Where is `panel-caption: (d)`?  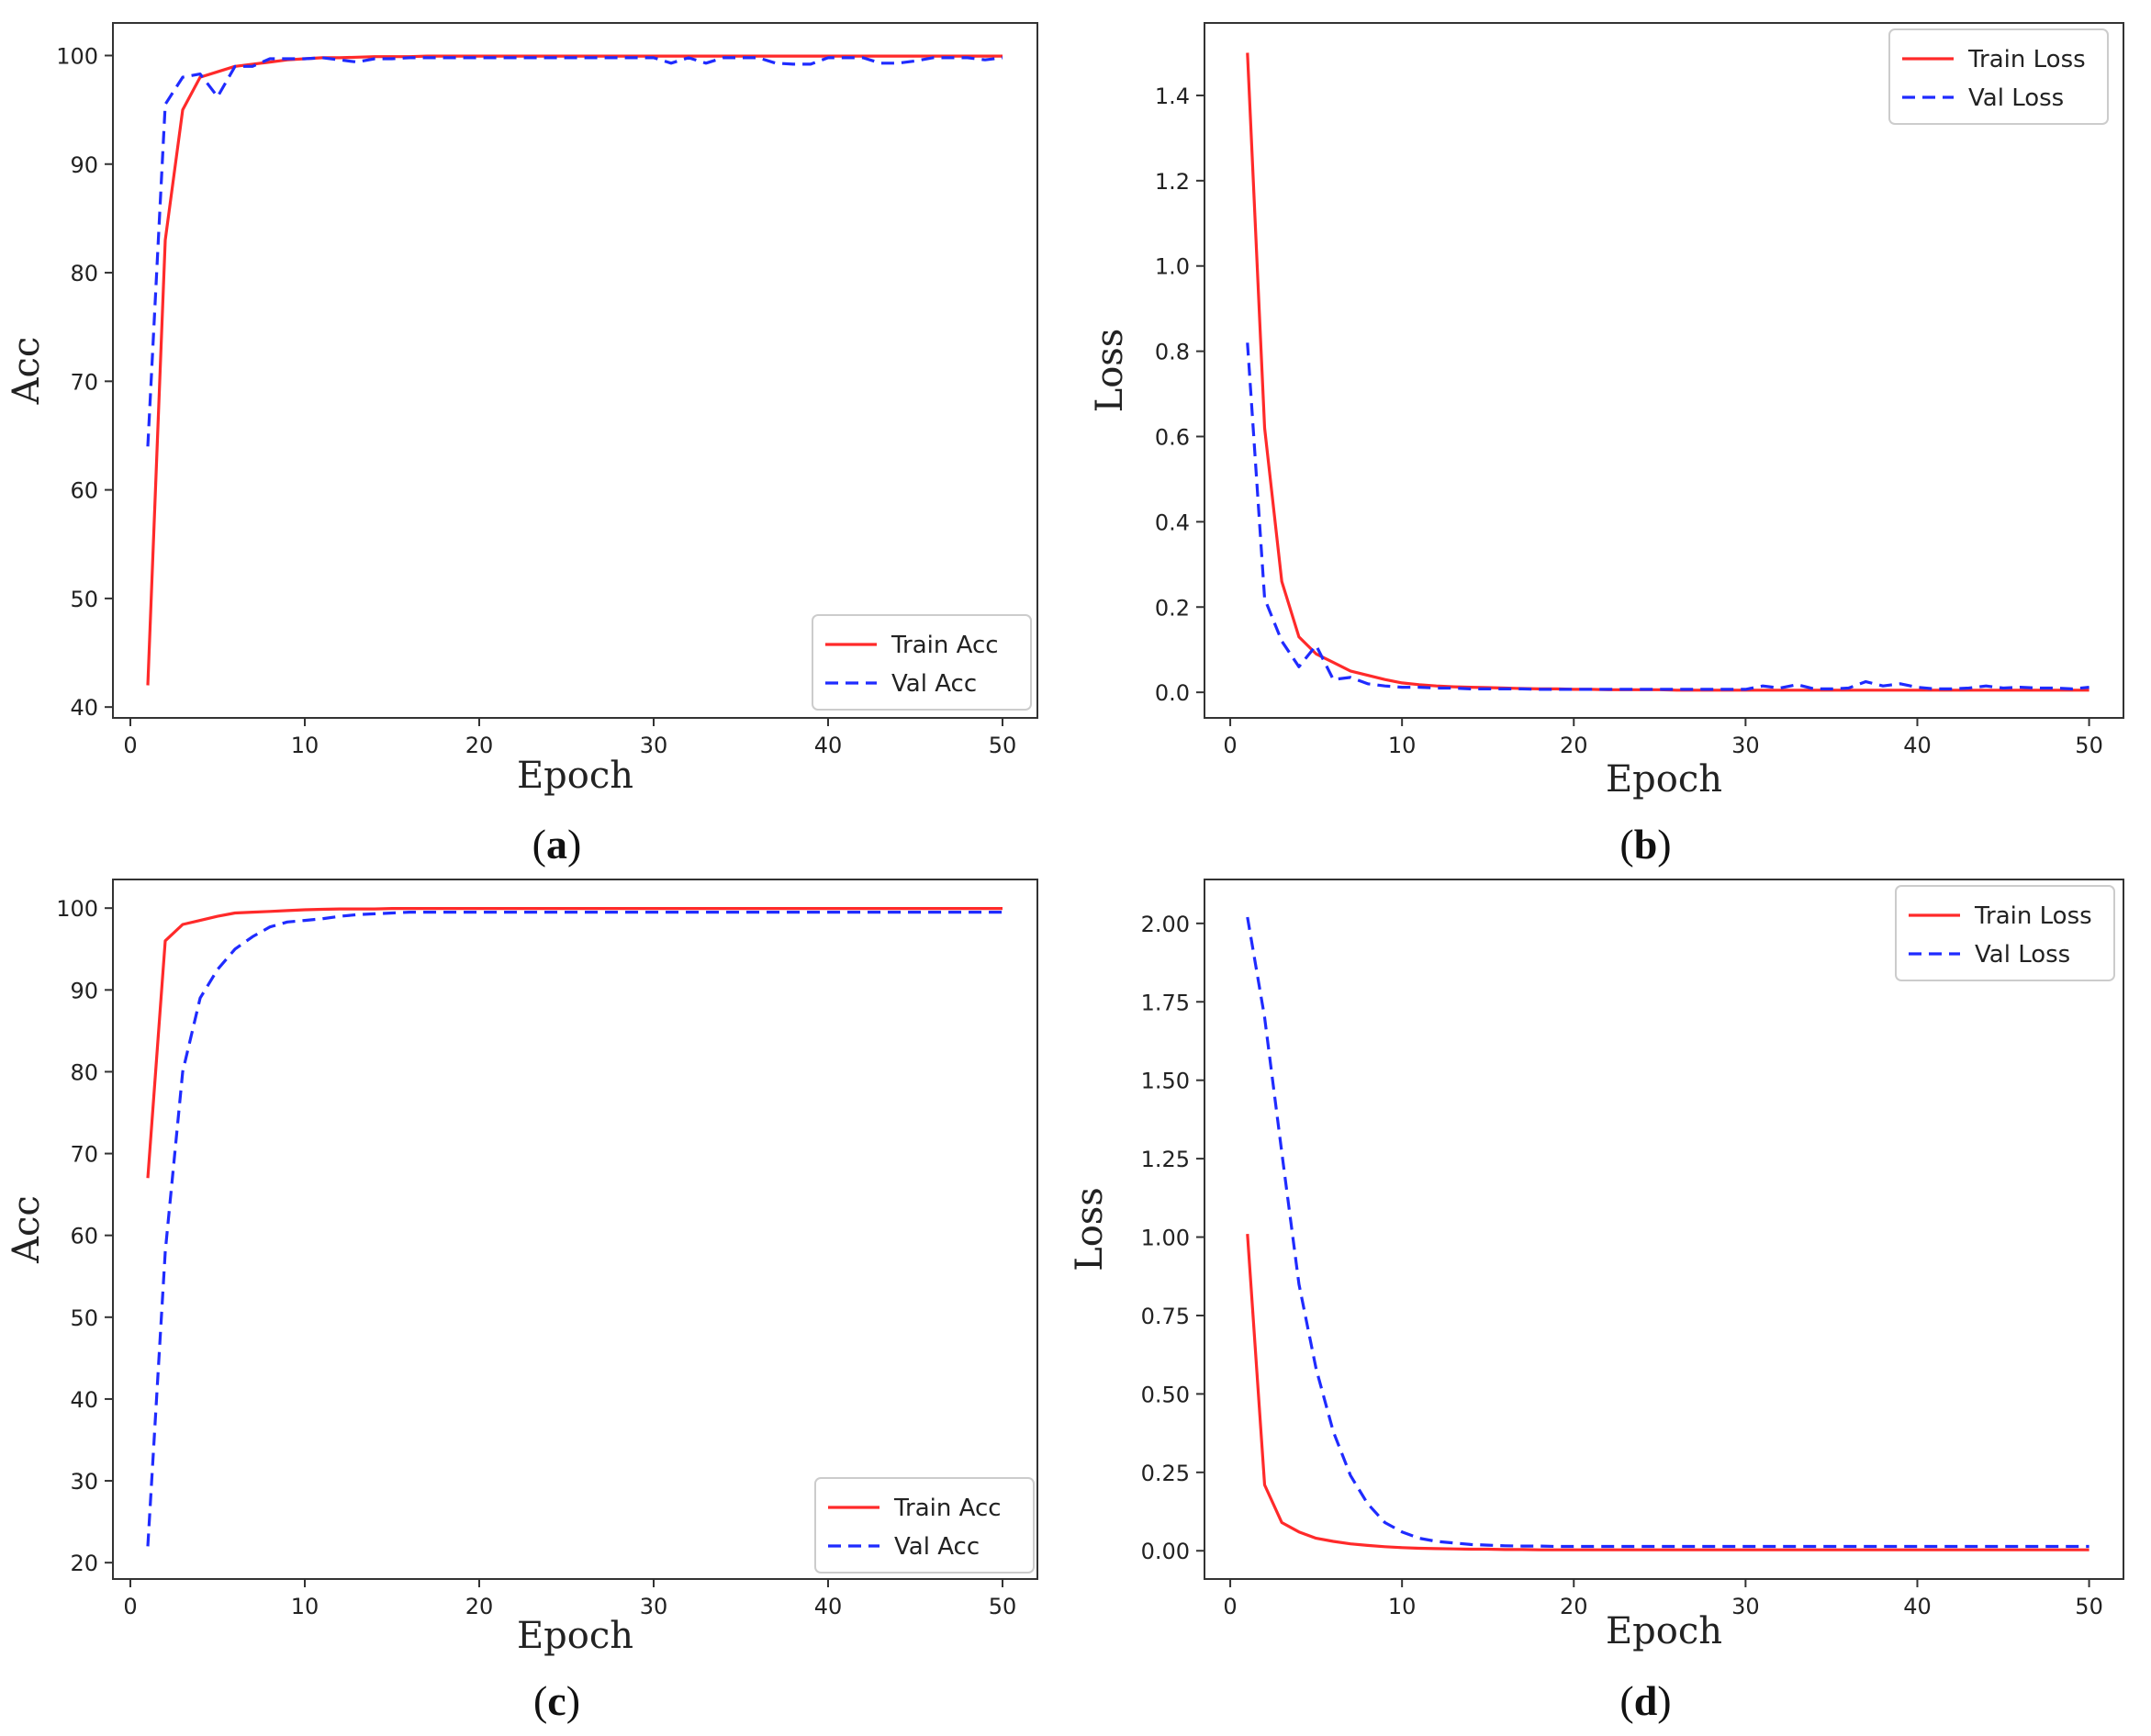 panel-caption: (d) is located at coordinates (1645, 1700).